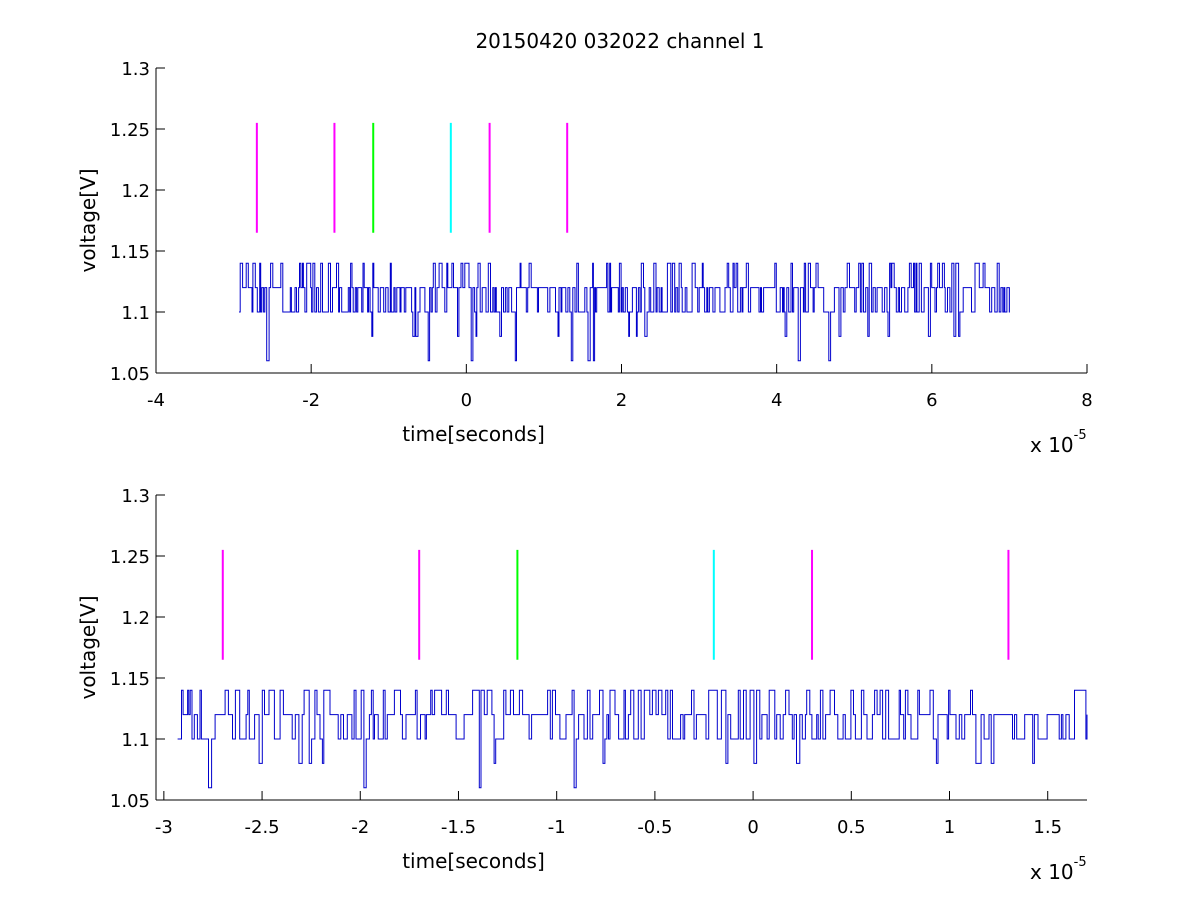 This screenshot has height=901, width=1200. What do you see at coordinates (776, 400) in the screenshot?
I see `x-tick-label: 4` at bounding box center [776, 400].